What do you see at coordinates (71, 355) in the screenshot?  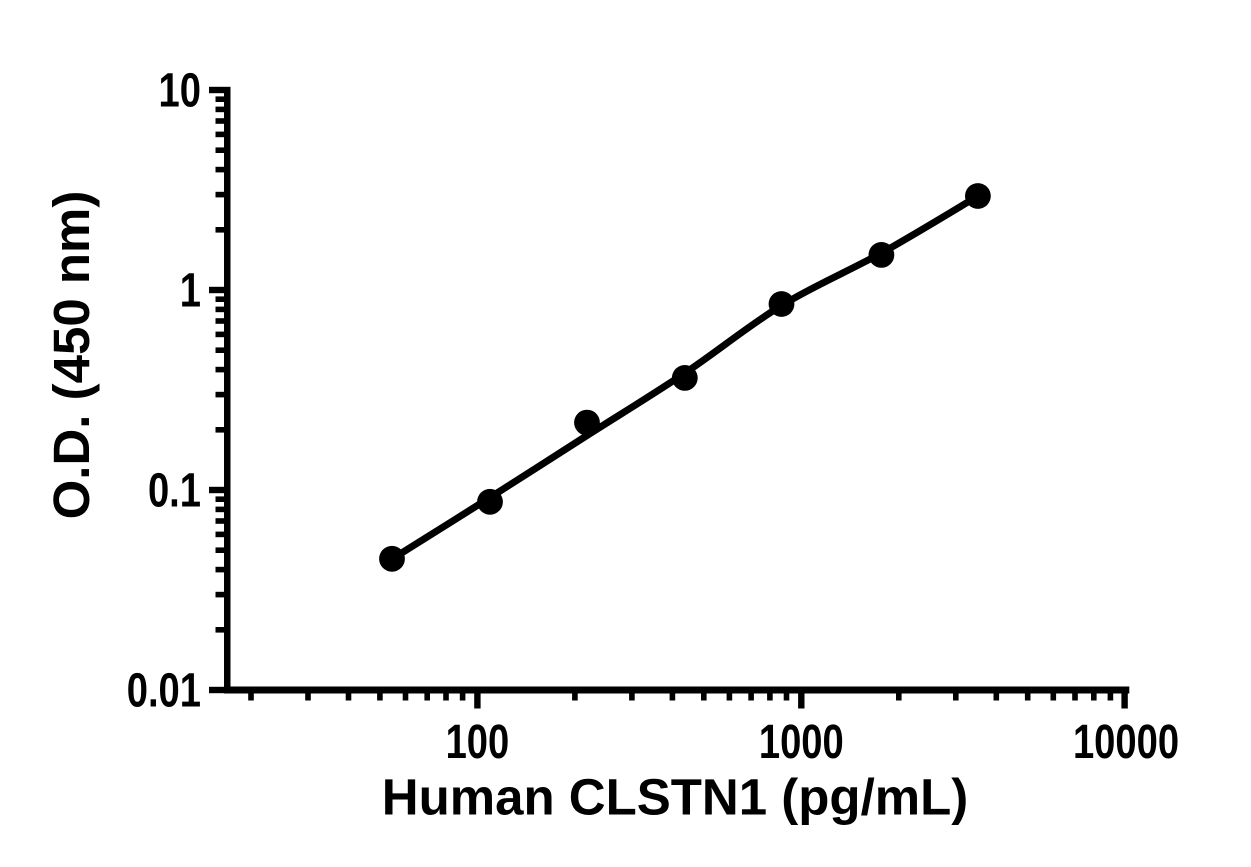 I see `svg-text: O.D. (450 nm)` at bounding box center [71, 355].